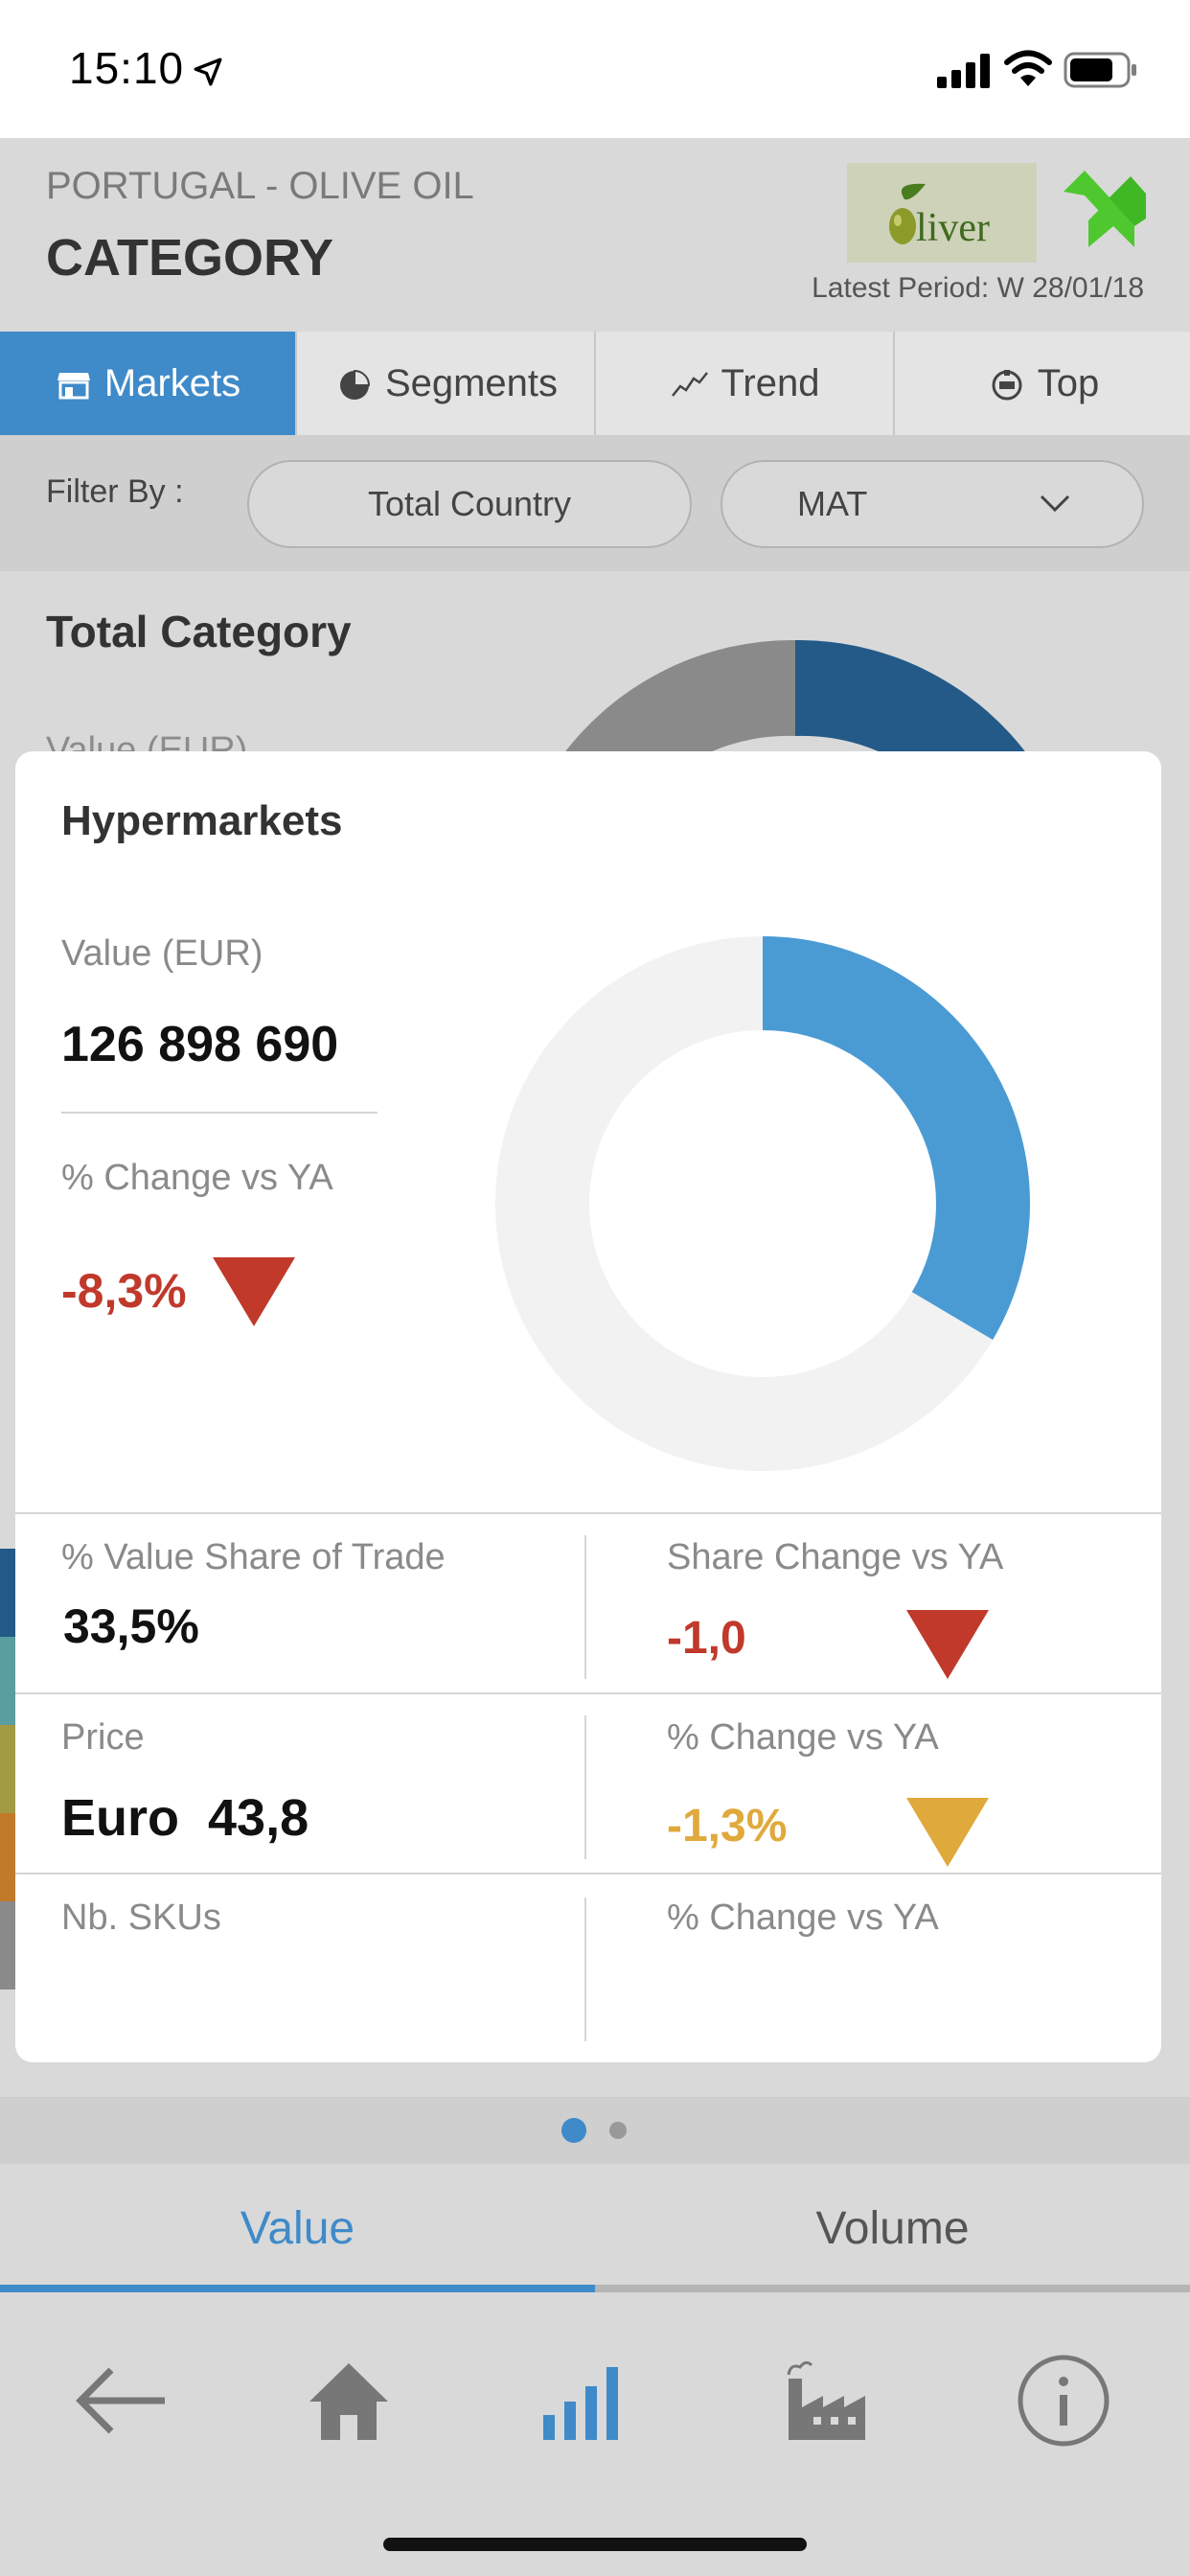  I want to click on chevron-down-icon, so click(1055, 504).